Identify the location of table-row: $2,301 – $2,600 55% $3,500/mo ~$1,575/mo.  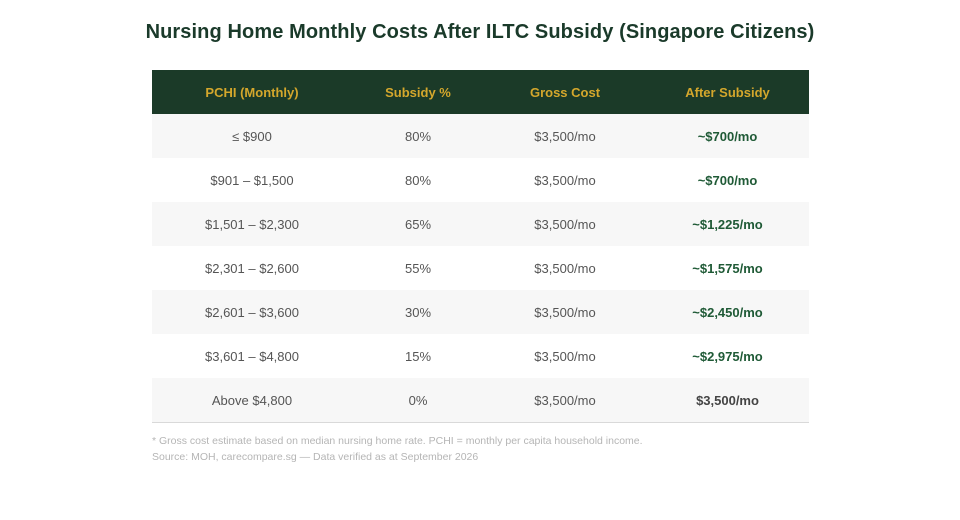
(480, 268).